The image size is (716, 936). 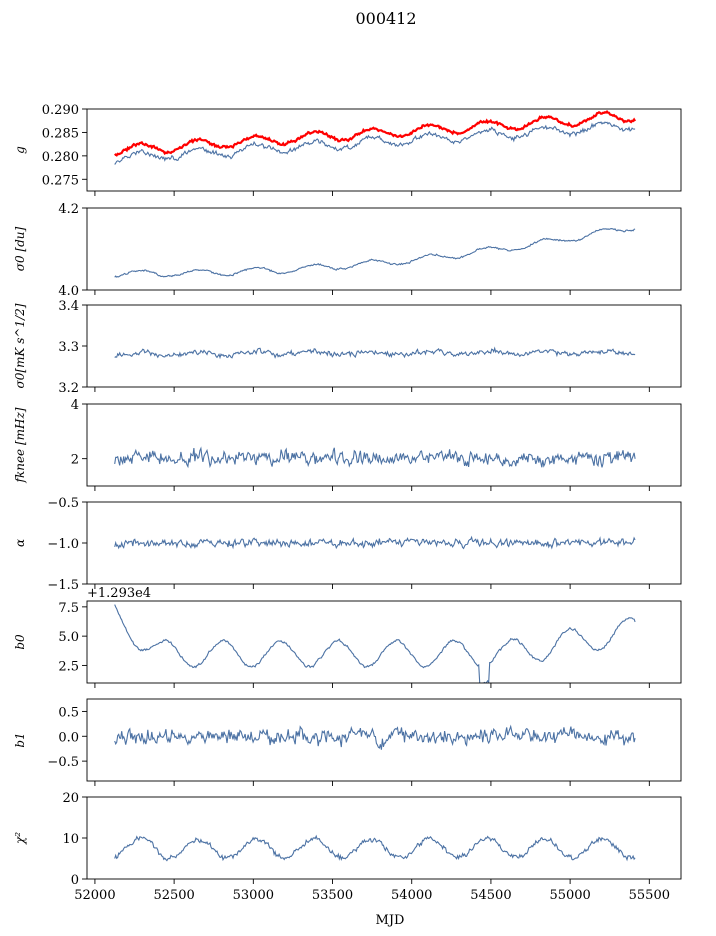 I want to click on y-tick-label: 0.275, so click(x=60, y=180).